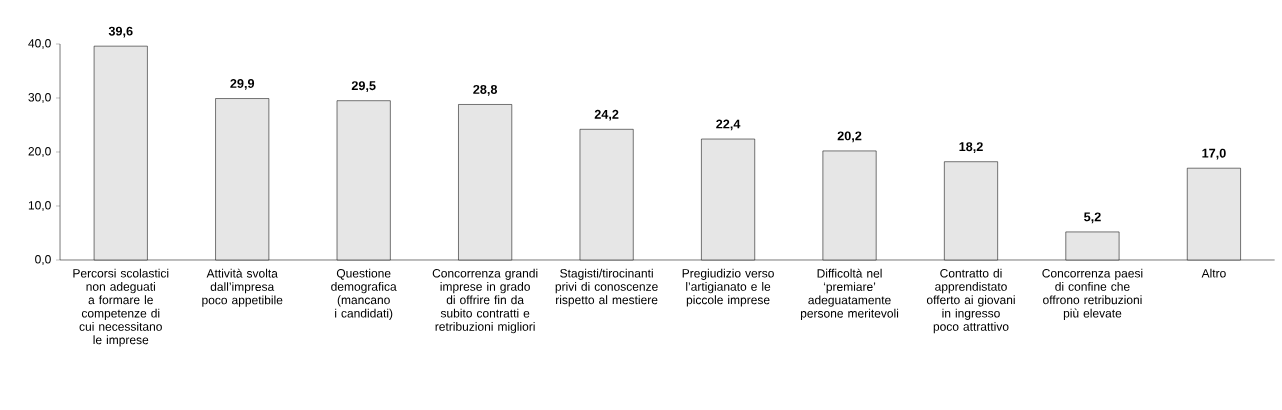 The width and height of the screenshot is (1282, 410). I want to click on data-label: 39,6, so click(120, 32).